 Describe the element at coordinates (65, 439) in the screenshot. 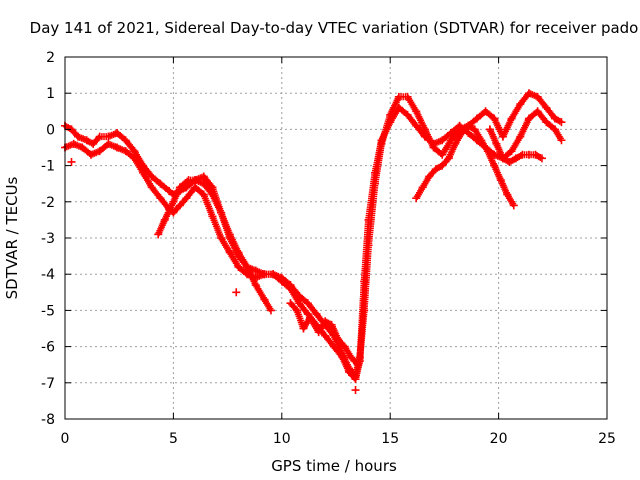

I see `x-tick-label: 0` at that location.